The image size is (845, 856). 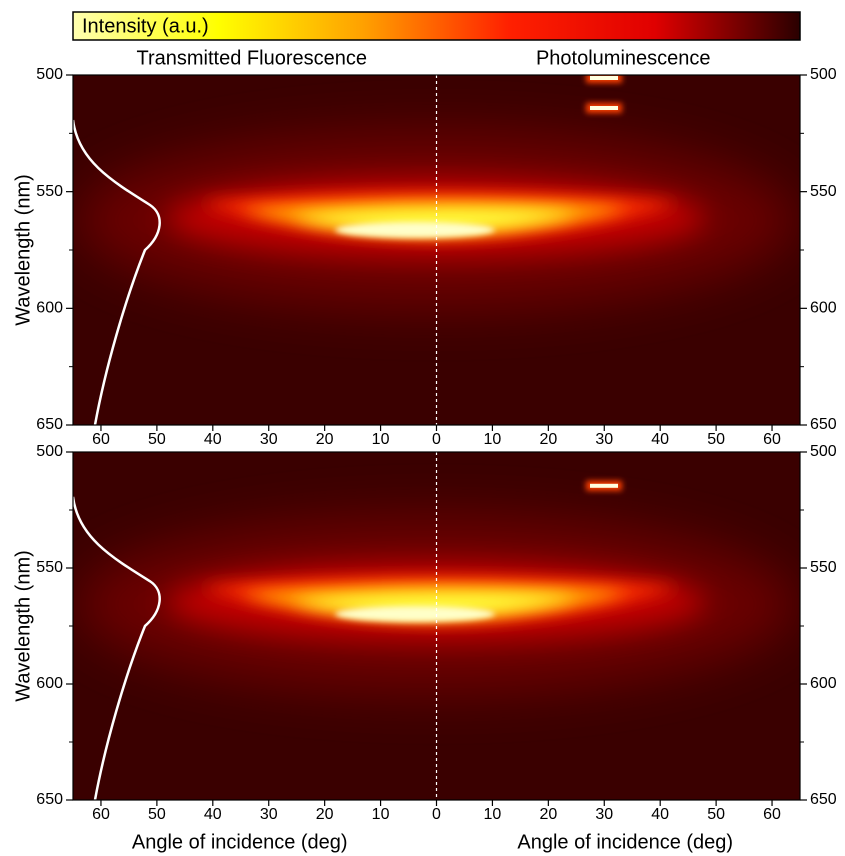 What do you see at coordinates (145, 26) in the screenshot?
I see `colorbar-label: Intensity (a.u.)` at bounding box center [145, 26].